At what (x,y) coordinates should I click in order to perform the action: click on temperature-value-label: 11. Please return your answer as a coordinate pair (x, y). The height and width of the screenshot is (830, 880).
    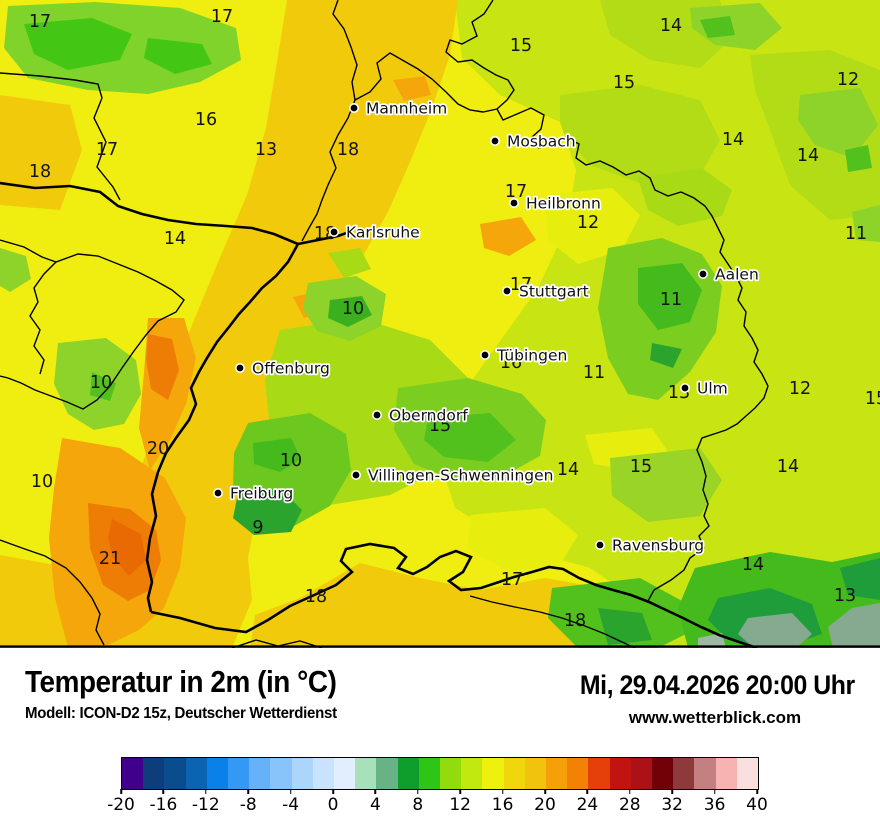
    Looking at the image, I should click on (594, 373).